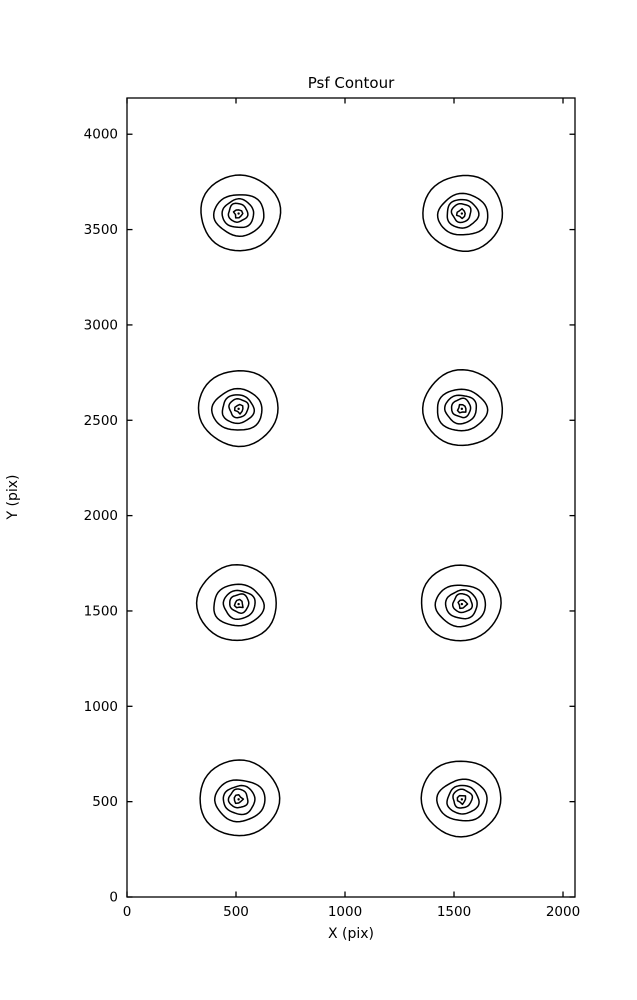  I want to click on y-tick-label: 4000, so click(101, 135).